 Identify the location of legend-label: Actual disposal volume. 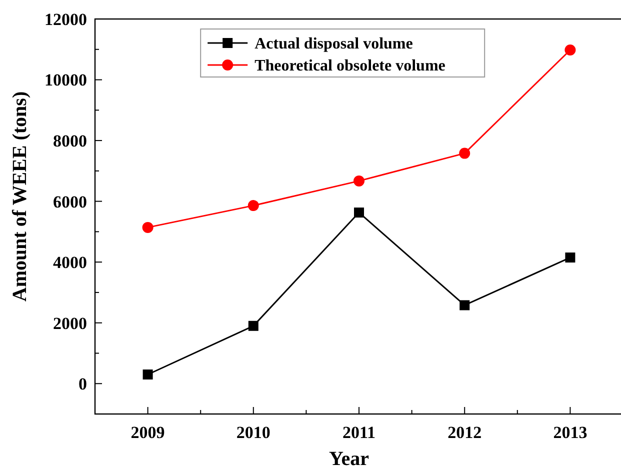
(333, 44).